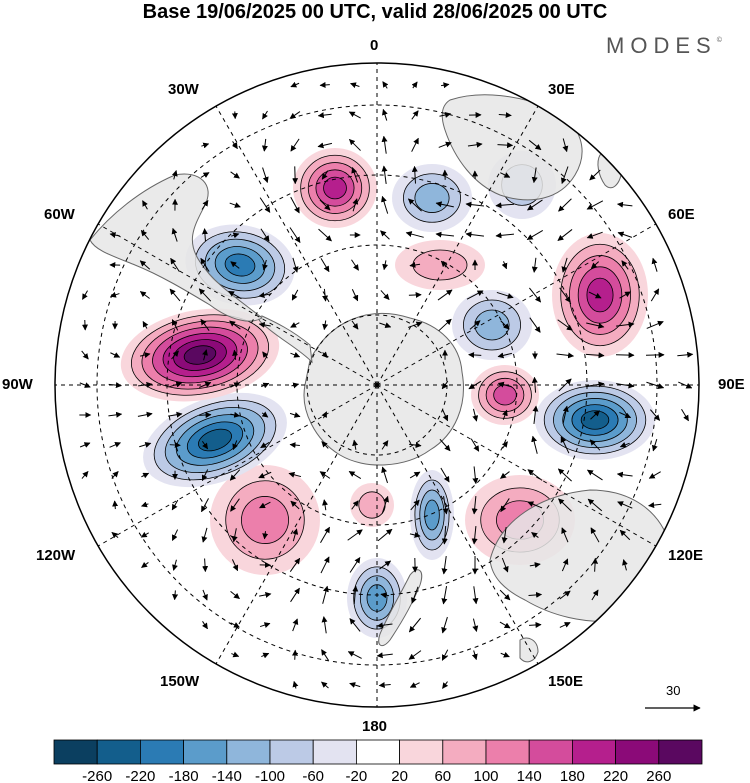  Describe the element at coordinates (59, 214) in the screenshot. I see `lon-label-60w: 60W` at that location.